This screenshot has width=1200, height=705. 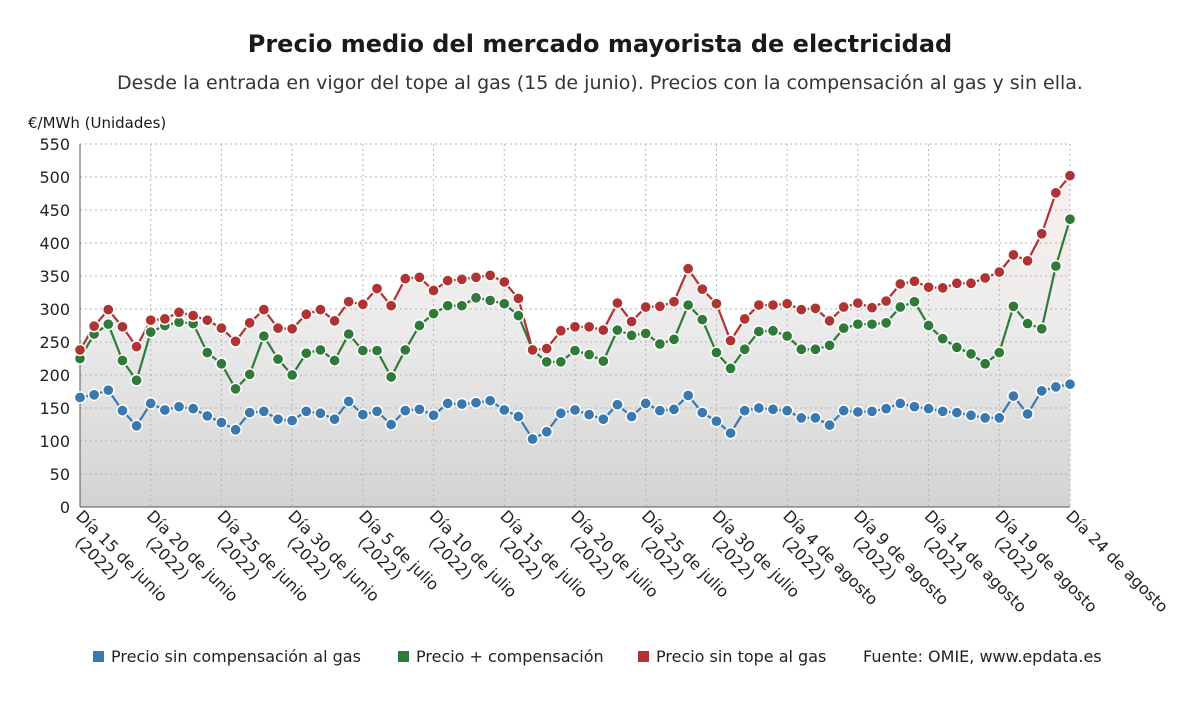 I want to click on legend-label: Precio + compensación, so click(x=510, y=656).